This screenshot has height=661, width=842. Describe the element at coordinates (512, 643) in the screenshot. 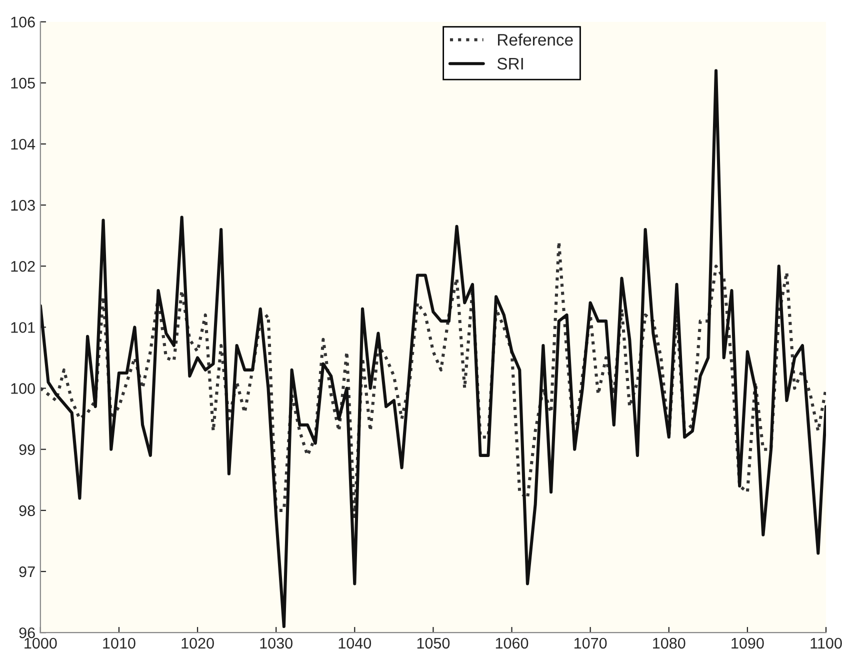

I see `x-tick-label: 1060` at that location.